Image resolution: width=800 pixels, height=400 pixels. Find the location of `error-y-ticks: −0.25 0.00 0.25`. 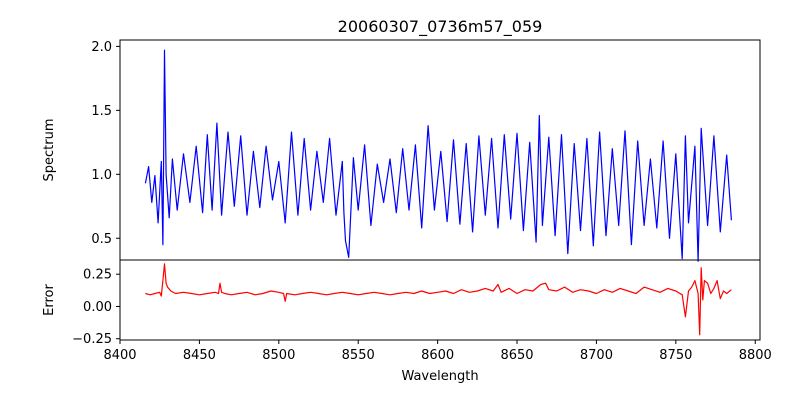

error-y-ticks: −0.25 0.00 0.25 is located at coordinates (96, 307).